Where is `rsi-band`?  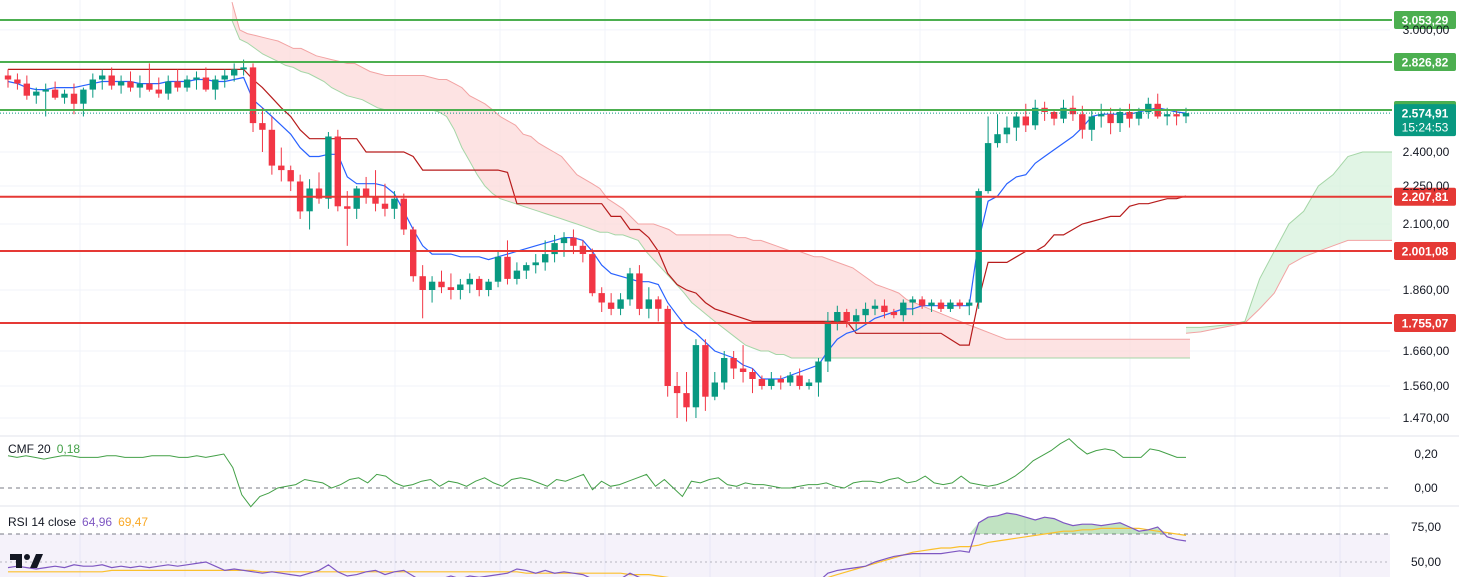 rsi-band is located at coordinates (695, 558).